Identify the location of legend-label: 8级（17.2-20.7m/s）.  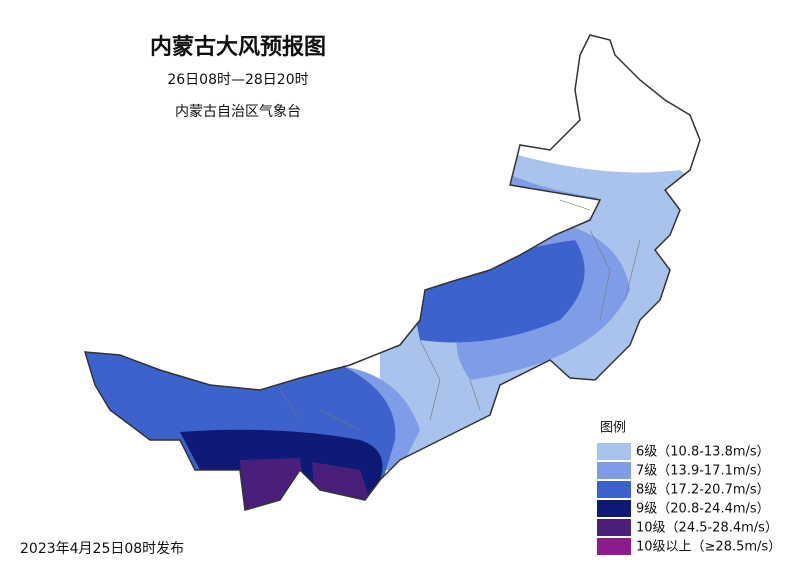
(703, 490).